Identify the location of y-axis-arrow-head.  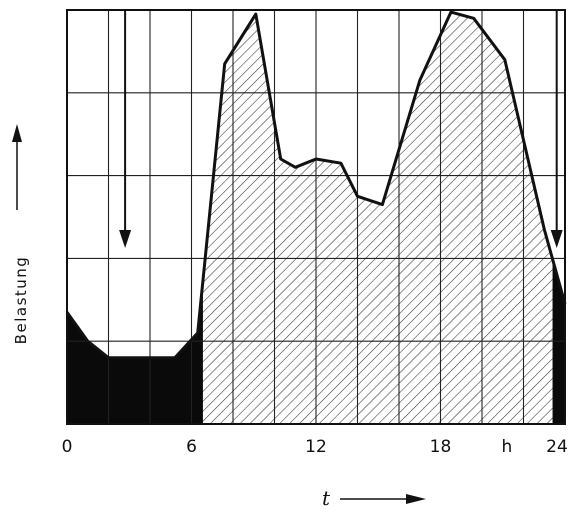
(17, 133).